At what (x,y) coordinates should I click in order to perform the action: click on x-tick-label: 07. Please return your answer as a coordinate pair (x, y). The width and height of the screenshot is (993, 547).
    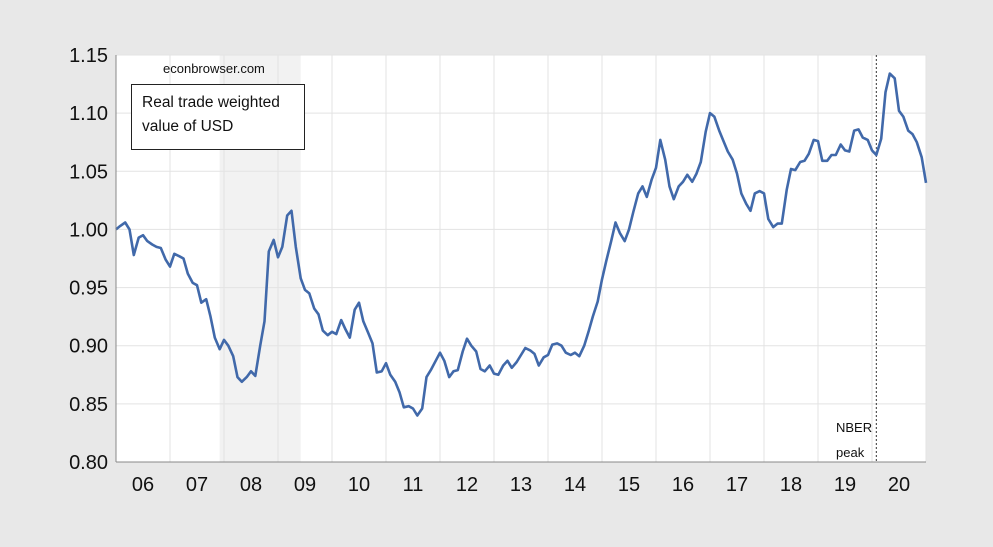
    Looking at the image, I should click on (197, 485).